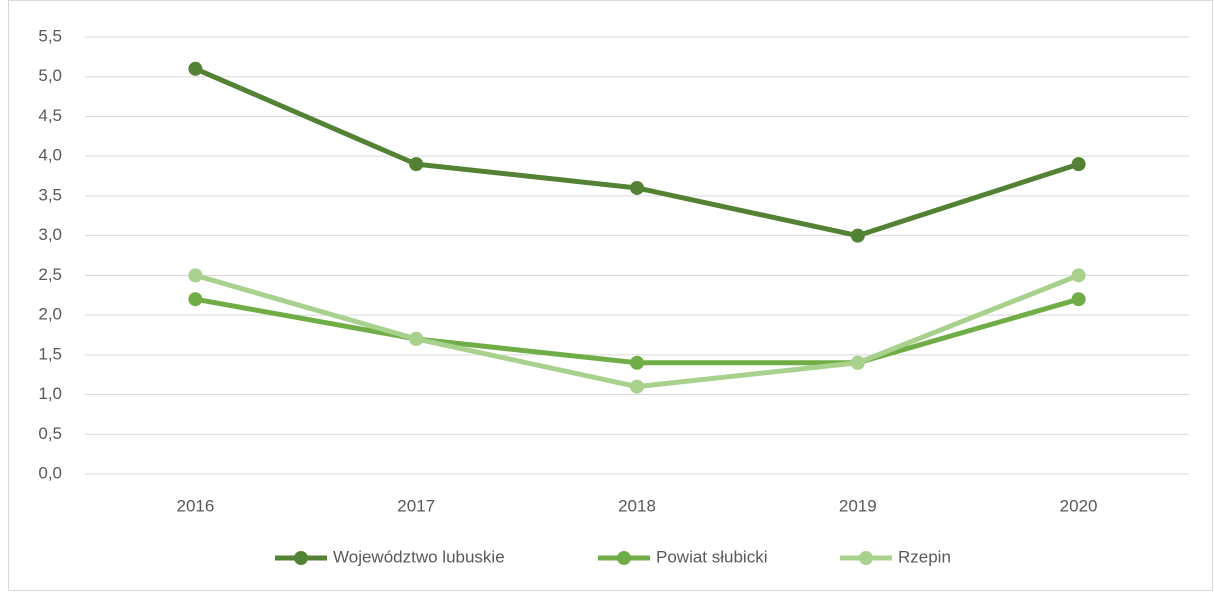 The height and width of the screenshot is (592, 1214). I want to click on y-tick-label: 5,5, so click(50, 35).